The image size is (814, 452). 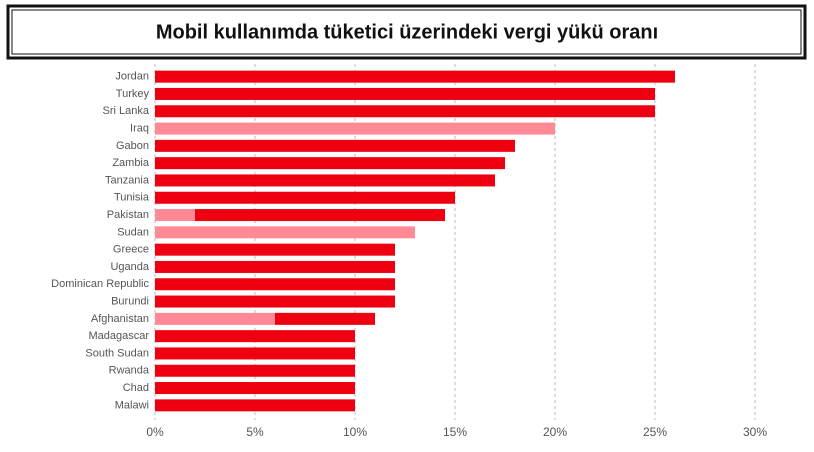 I want to click on y-tick-label: Malawi, so click(x=132, y=405).